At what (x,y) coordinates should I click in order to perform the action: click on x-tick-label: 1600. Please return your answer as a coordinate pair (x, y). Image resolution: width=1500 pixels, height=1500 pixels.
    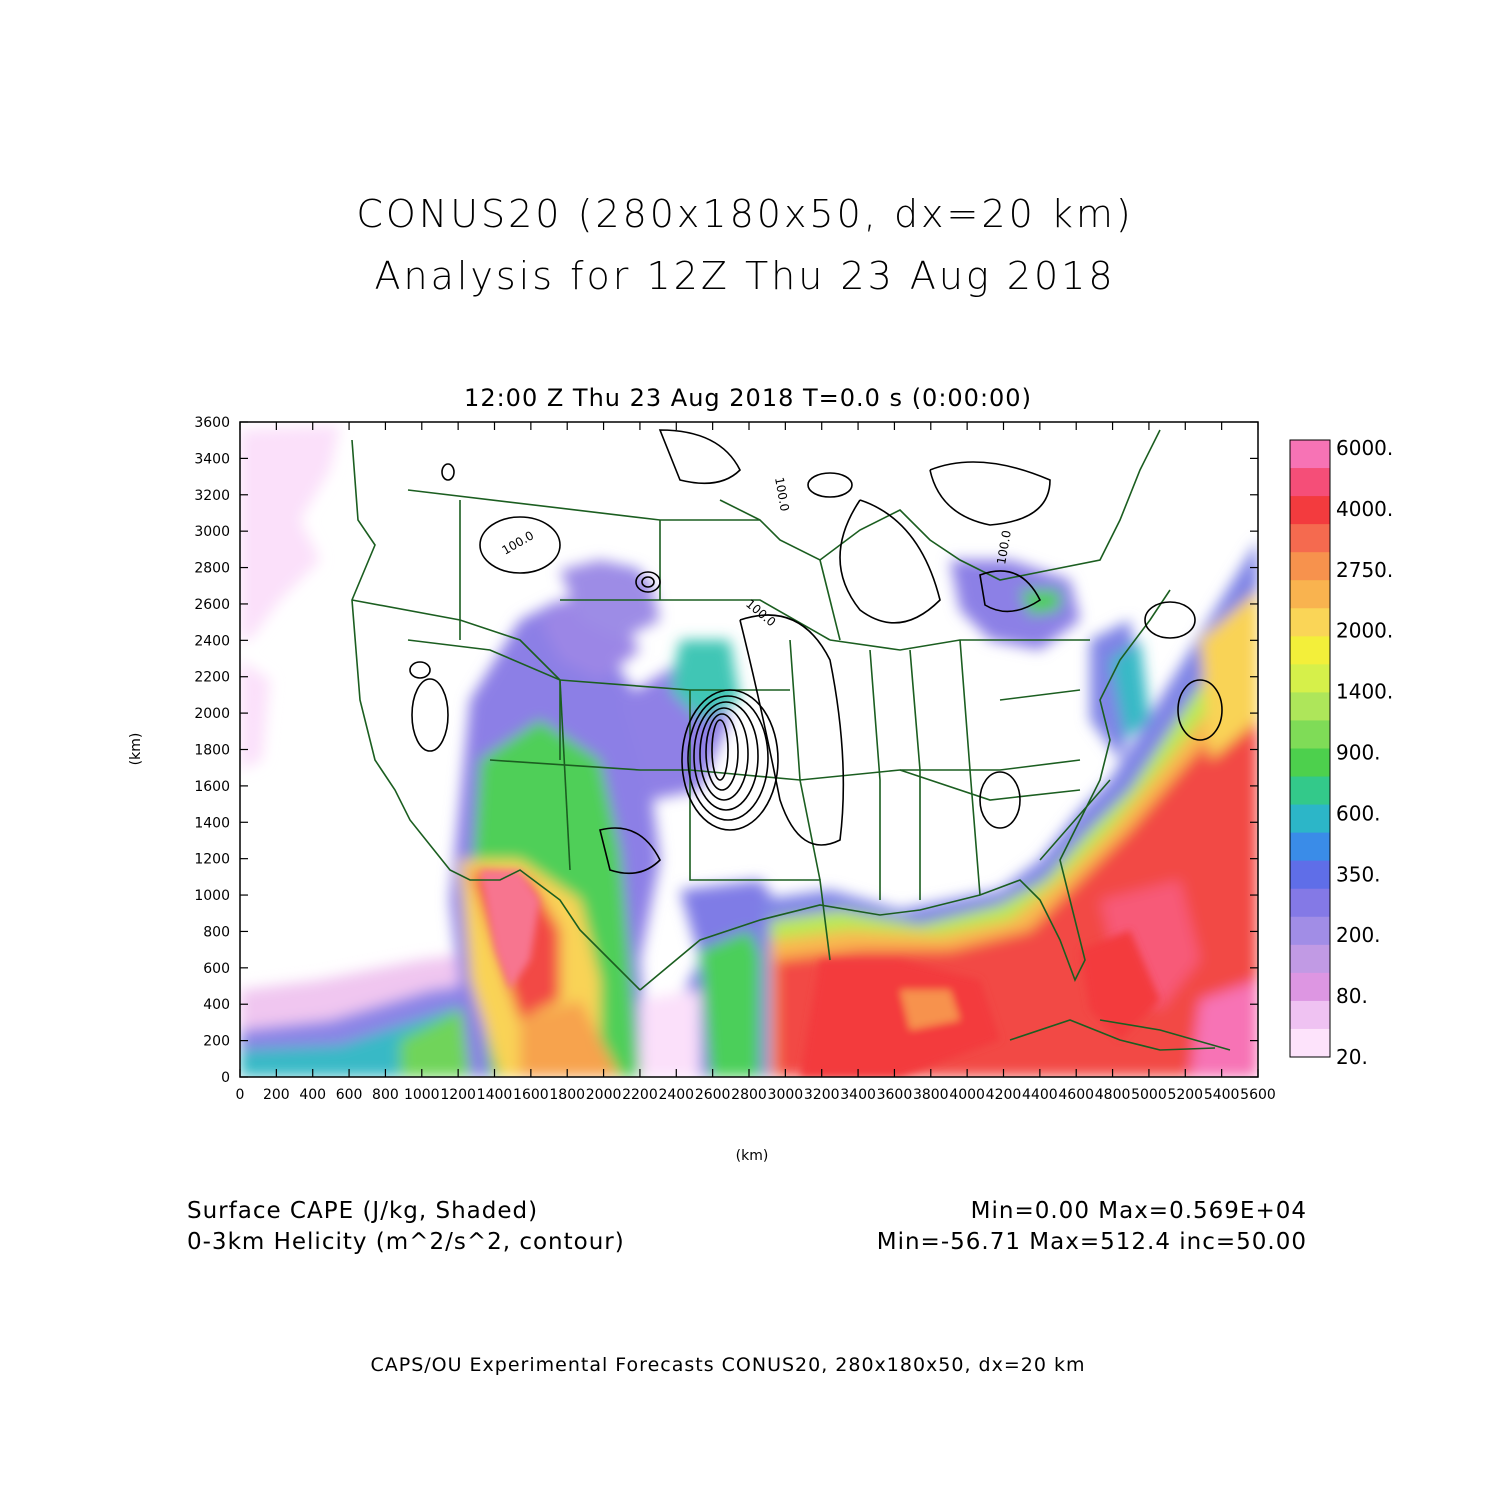
    Looking at the image, I should click on (531, 1095).